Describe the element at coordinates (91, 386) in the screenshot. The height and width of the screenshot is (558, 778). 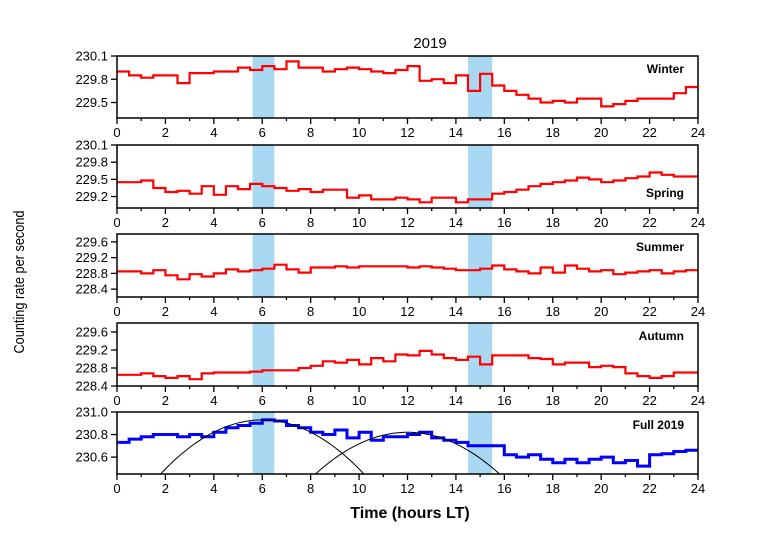
I see `y-tick-label: 228.4` at that location.